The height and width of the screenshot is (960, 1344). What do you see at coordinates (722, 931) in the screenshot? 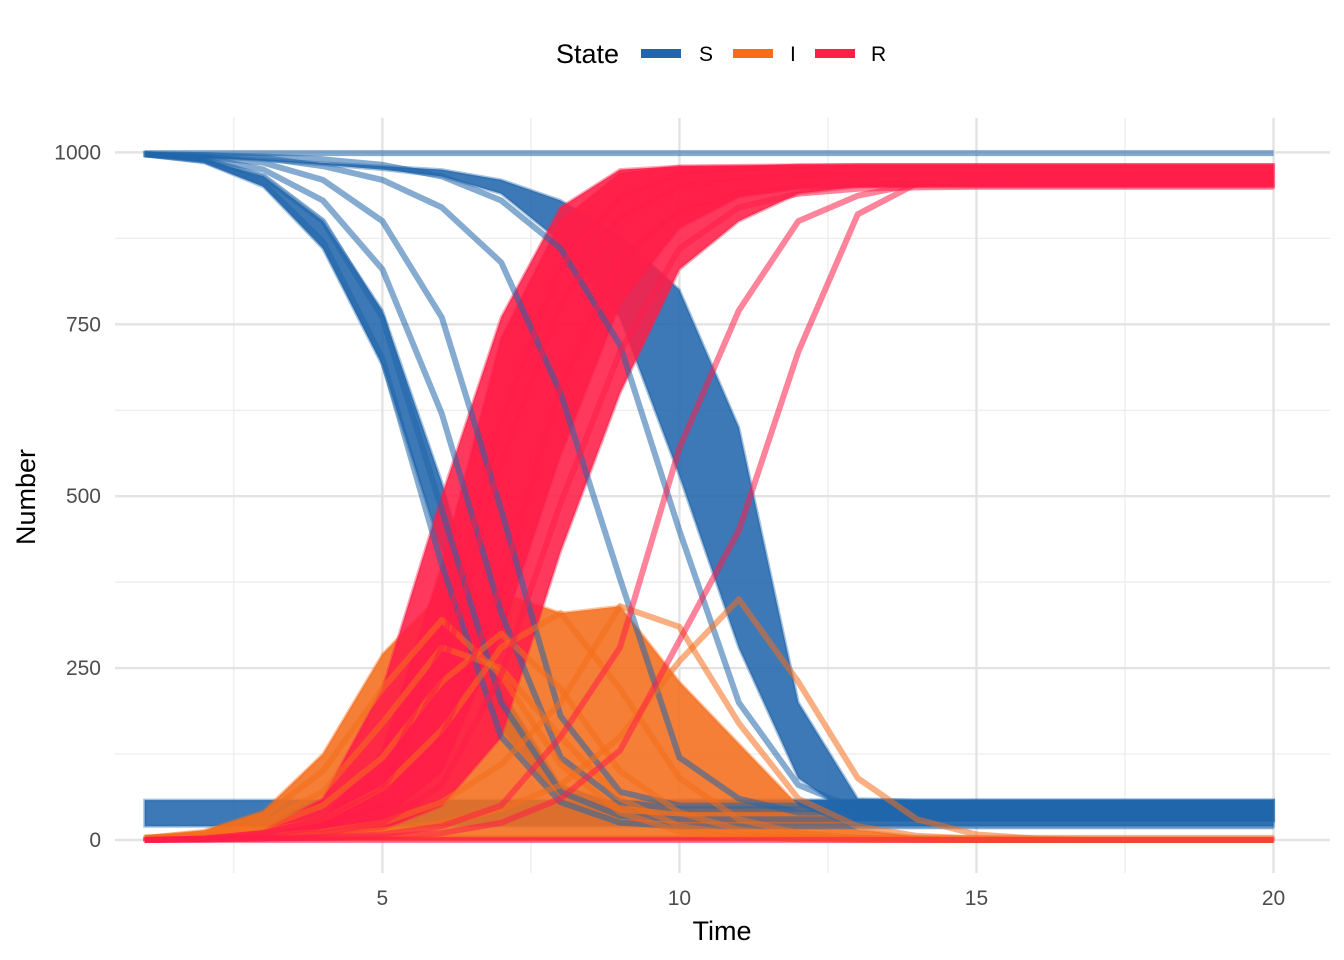
I see `x-axis-title: Time` at bounding box center [722, 931].